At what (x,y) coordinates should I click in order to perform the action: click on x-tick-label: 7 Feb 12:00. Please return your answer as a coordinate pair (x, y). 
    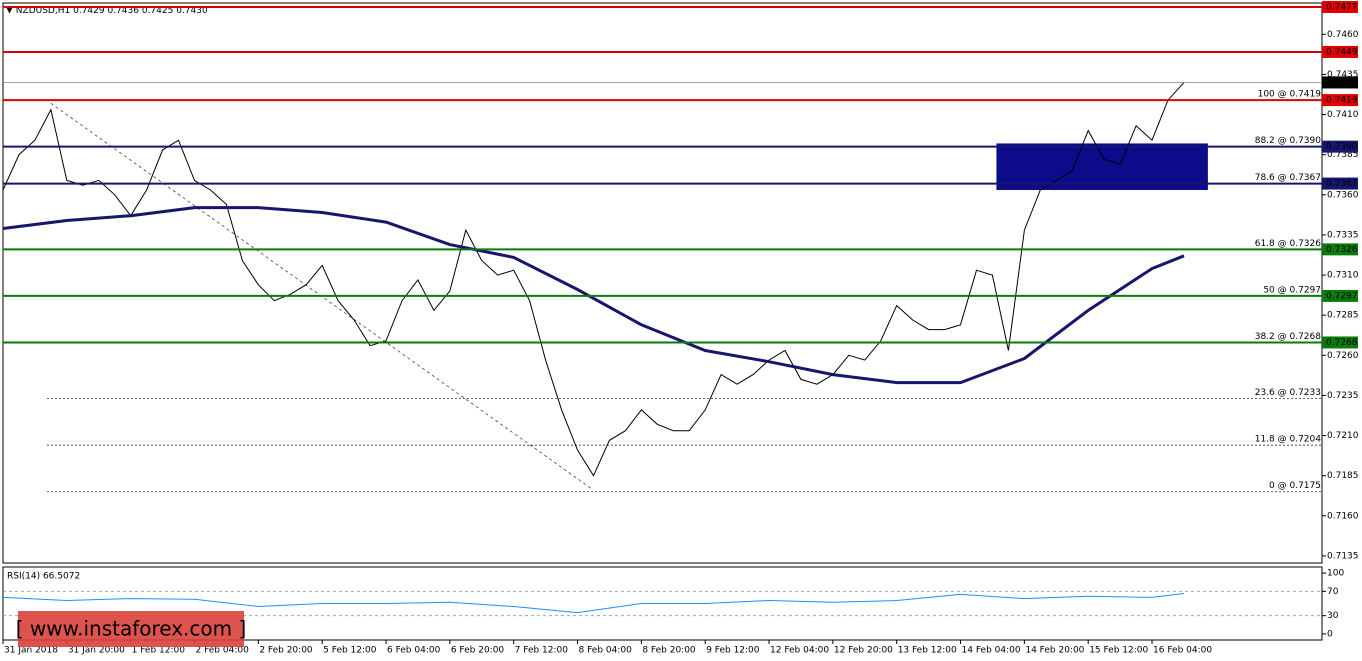
    Looking at the image, I should click on (542, 651).